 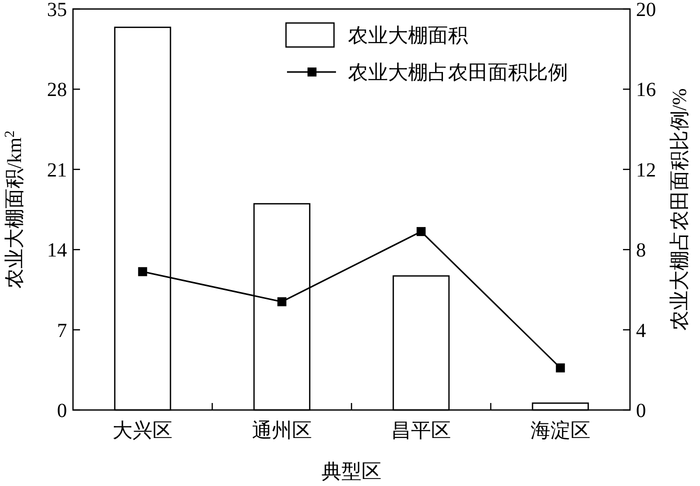 I want to click on y-tick-label: 28, so click(x=57, y=90).